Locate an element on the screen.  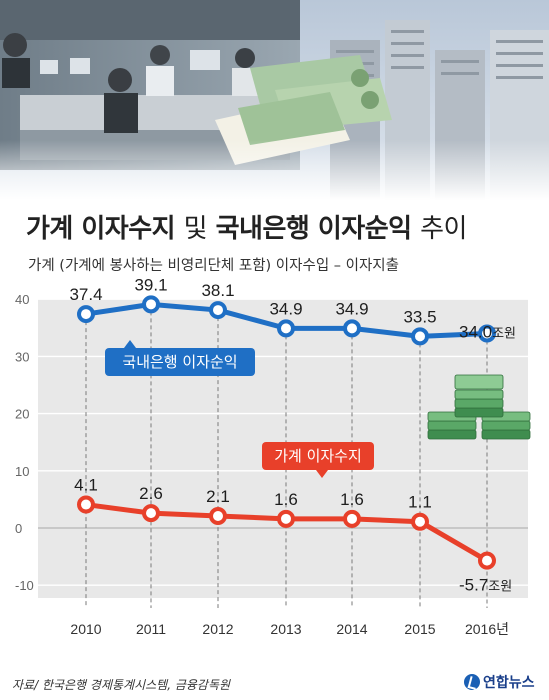
series-callout: 국내은행 이자순익 is located at coordinates (180, 358).